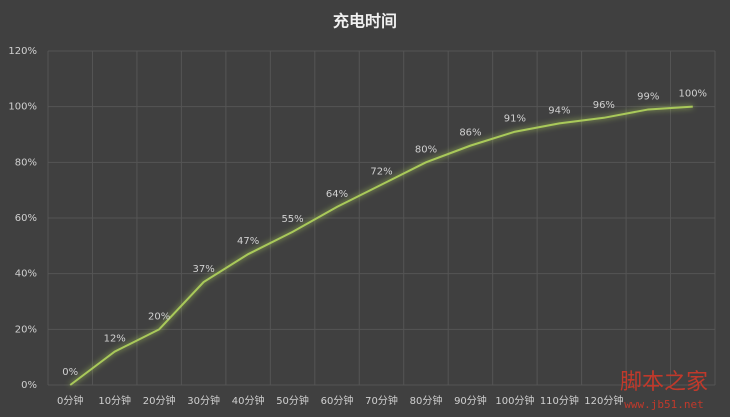 The image size is (730, 417). What do you see at coordinates (426, 149) in the screenshot?
I see `data-label: 80%` at bounding box center [426, 149].